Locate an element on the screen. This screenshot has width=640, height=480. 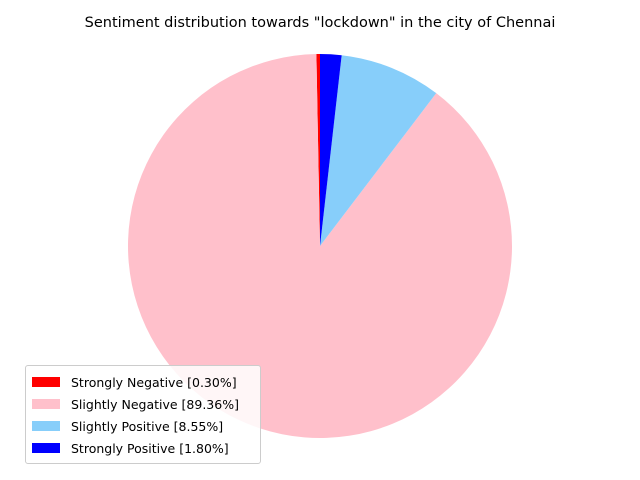
slice-strongly-positive is located at coordinates (331, 150).